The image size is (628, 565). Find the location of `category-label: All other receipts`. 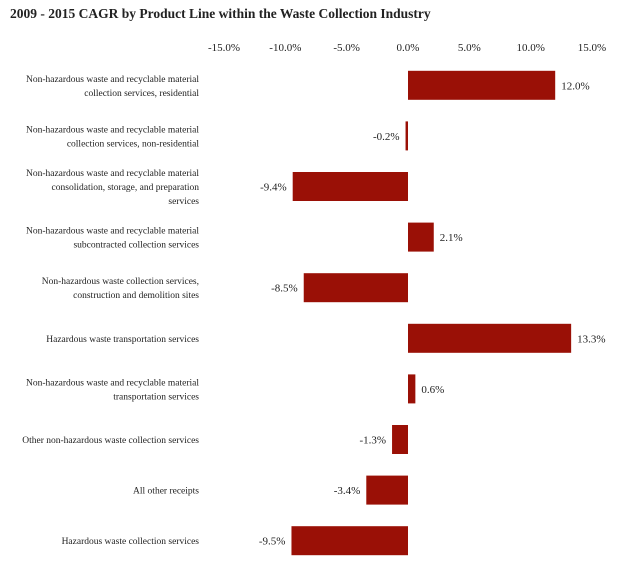

category-label: All other receipts is located at coordinates (166, 492).